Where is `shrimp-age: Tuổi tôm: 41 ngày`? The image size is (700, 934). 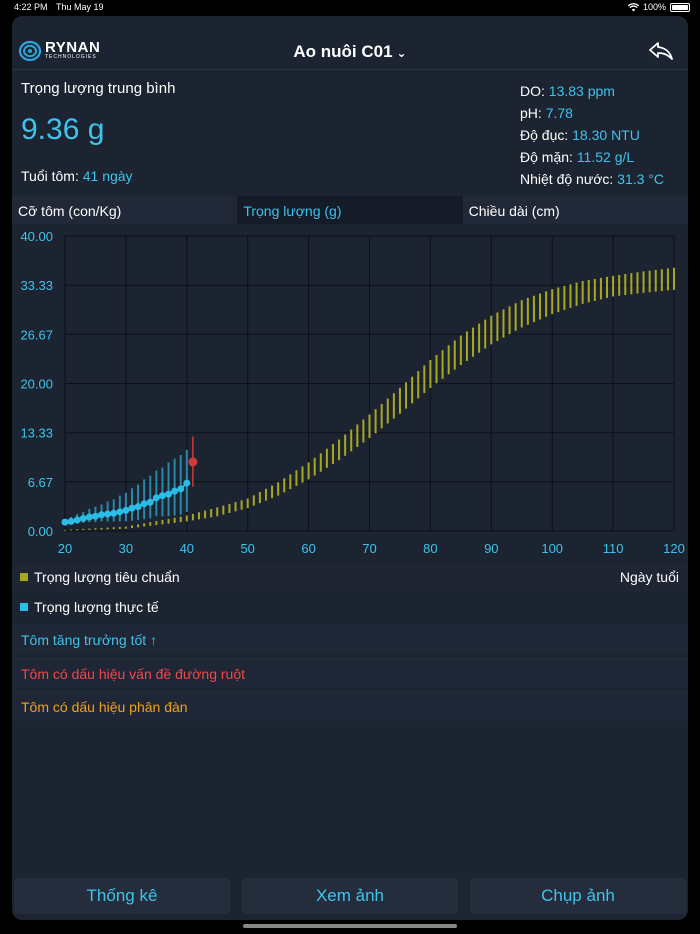
shrimp-age: Tuổi tôm: 41 ngày is located at coordinates (77, 176).